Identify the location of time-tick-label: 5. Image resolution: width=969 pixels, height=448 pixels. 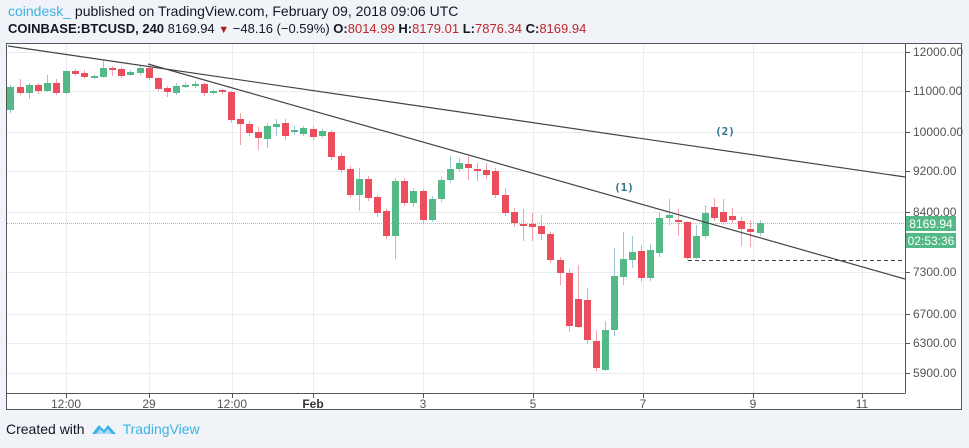
(533, 404).